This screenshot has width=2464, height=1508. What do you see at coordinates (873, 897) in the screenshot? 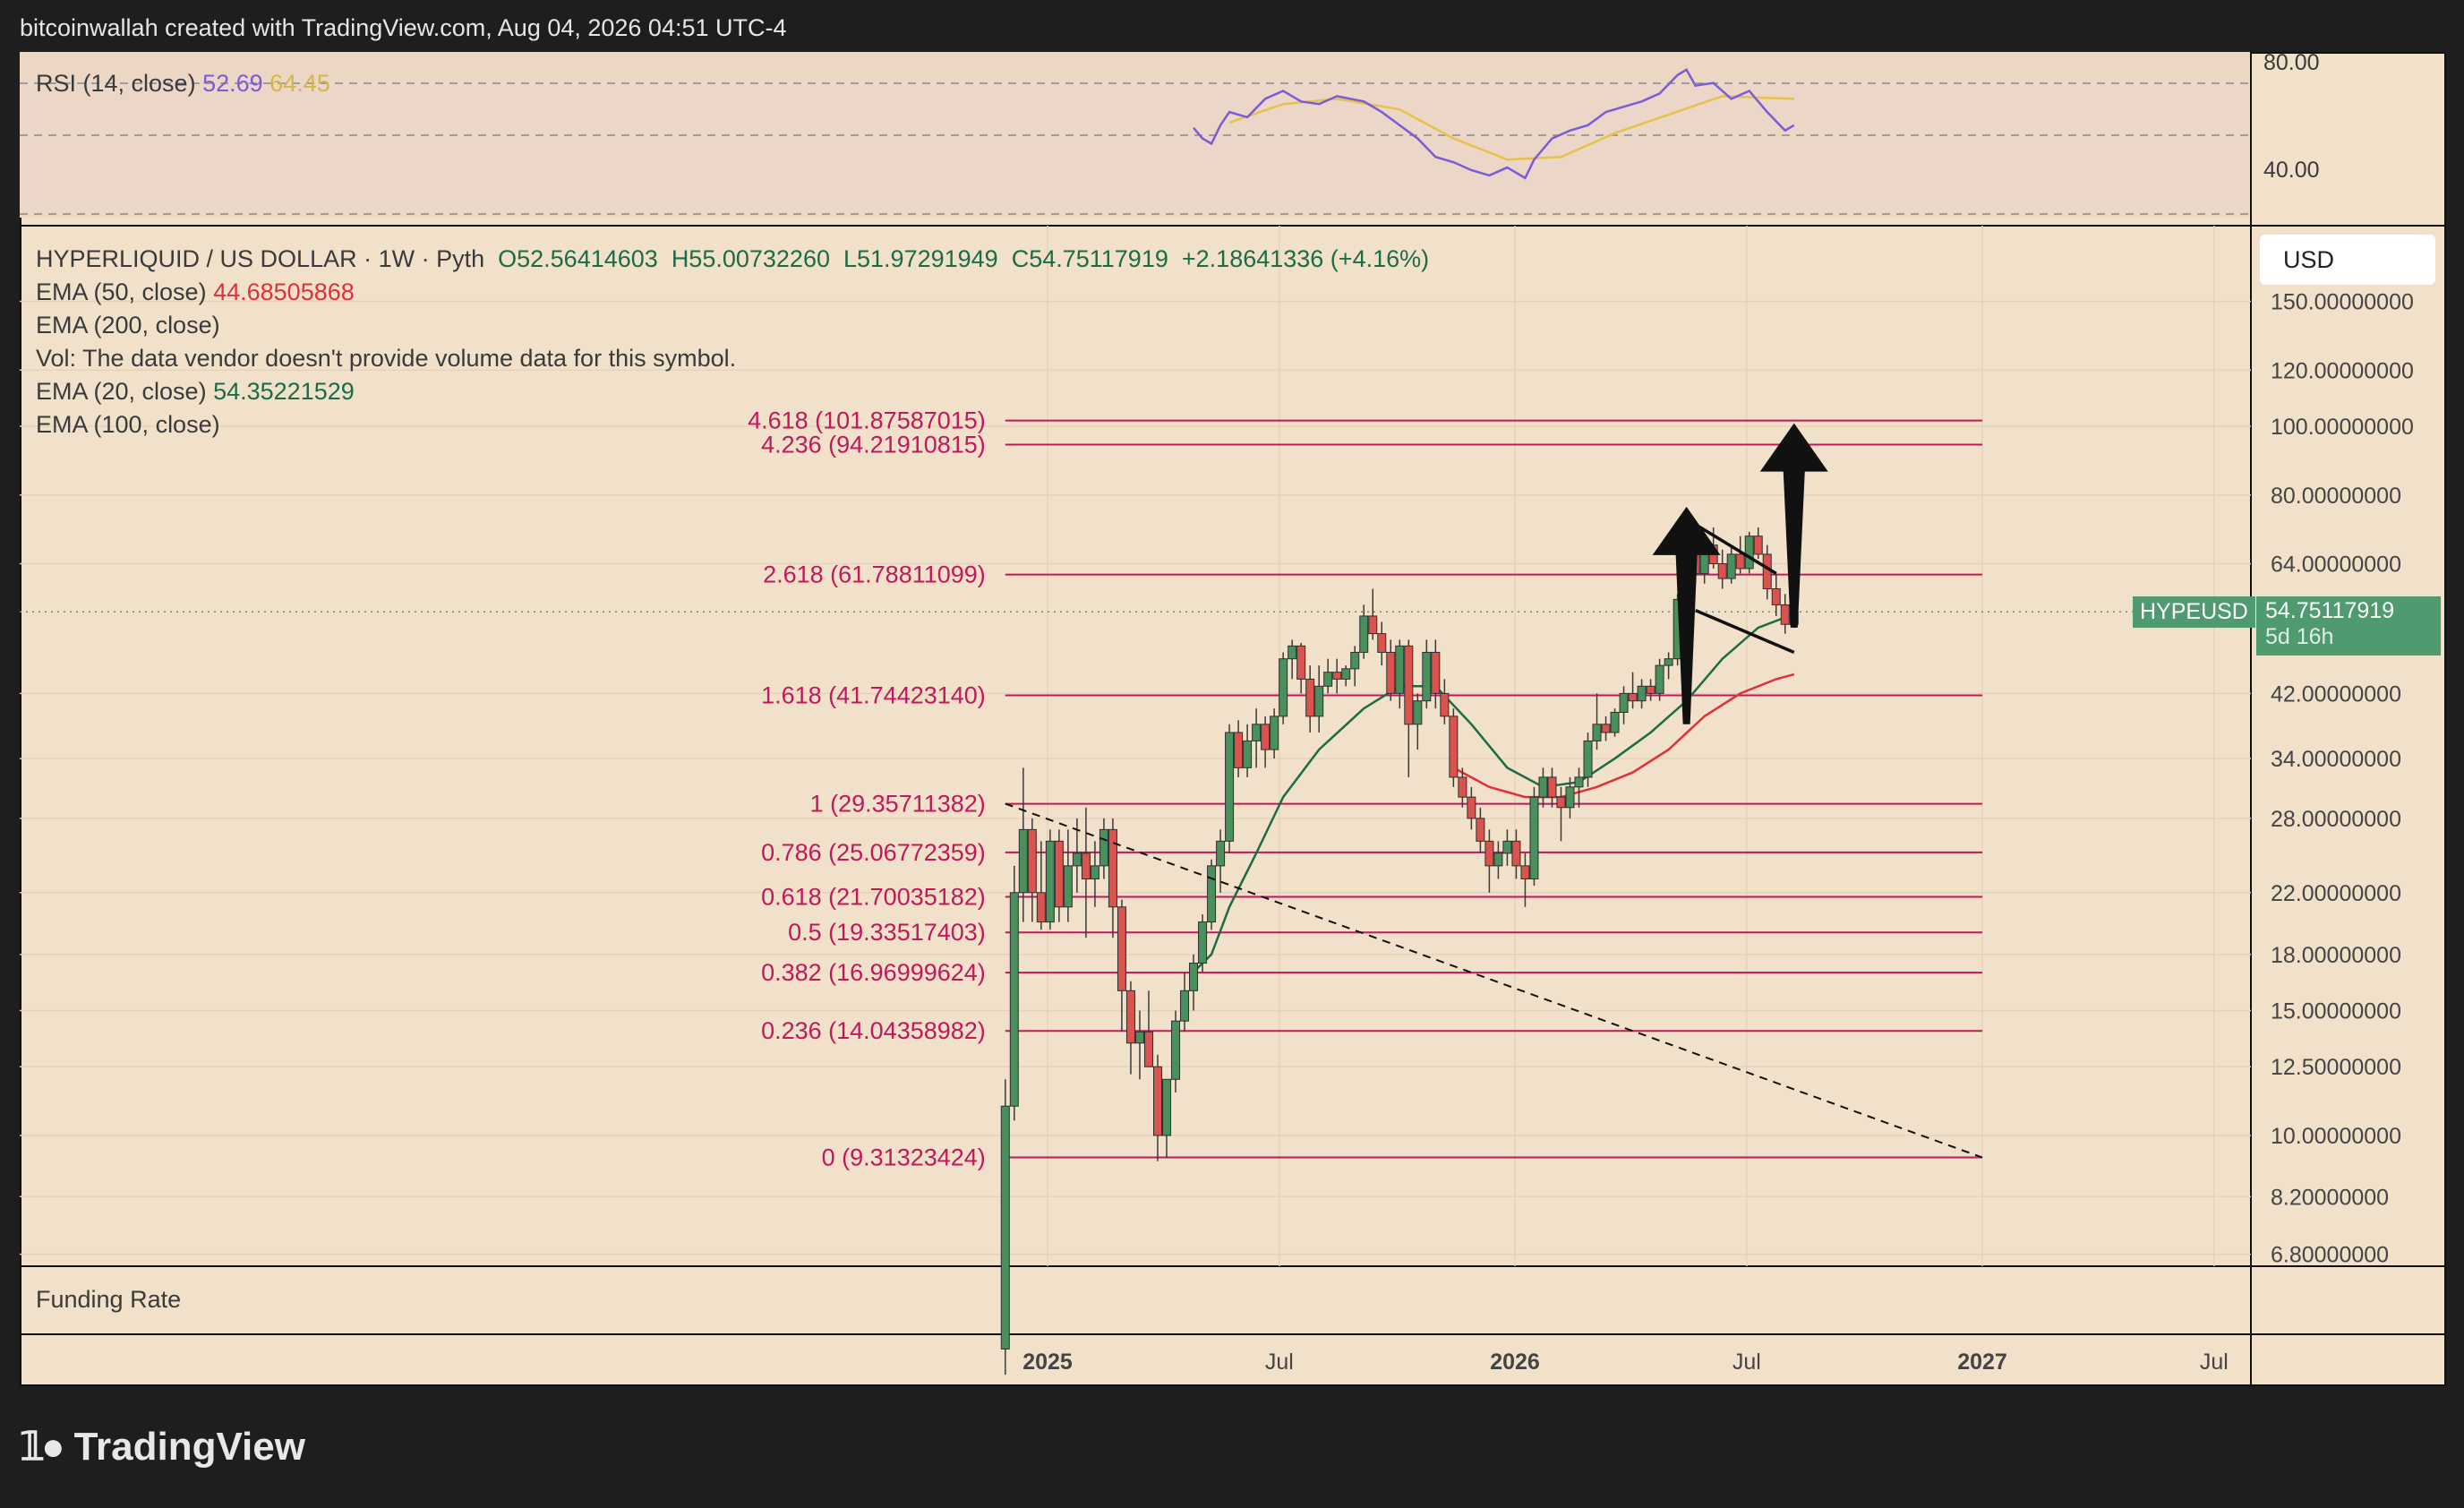
I see `fib-label: 0.618 (21.70035182)` at bounding box center [873, 897].